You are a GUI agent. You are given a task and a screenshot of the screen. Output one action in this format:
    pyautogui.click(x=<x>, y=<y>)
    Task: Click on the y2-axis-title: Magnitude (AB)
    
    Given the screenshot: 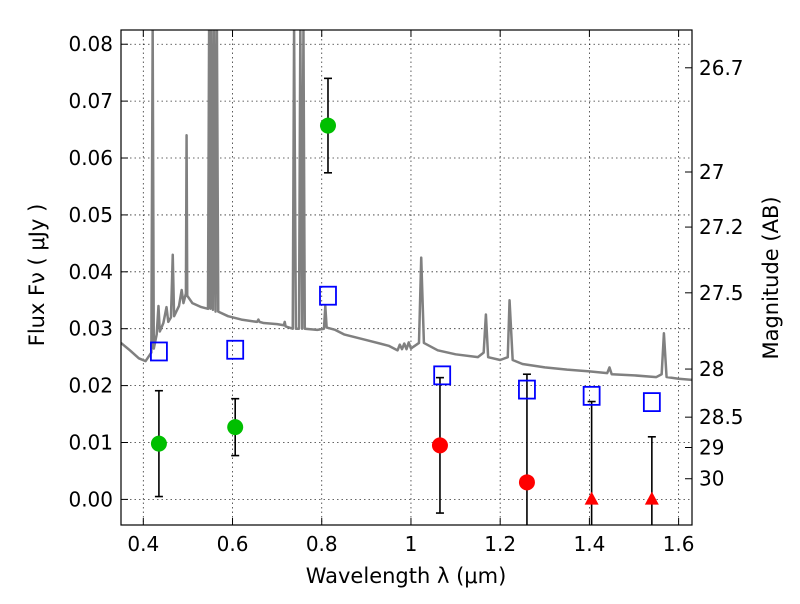 What is the action you would take?
    pyautogui.click(x=771, y=277)
    